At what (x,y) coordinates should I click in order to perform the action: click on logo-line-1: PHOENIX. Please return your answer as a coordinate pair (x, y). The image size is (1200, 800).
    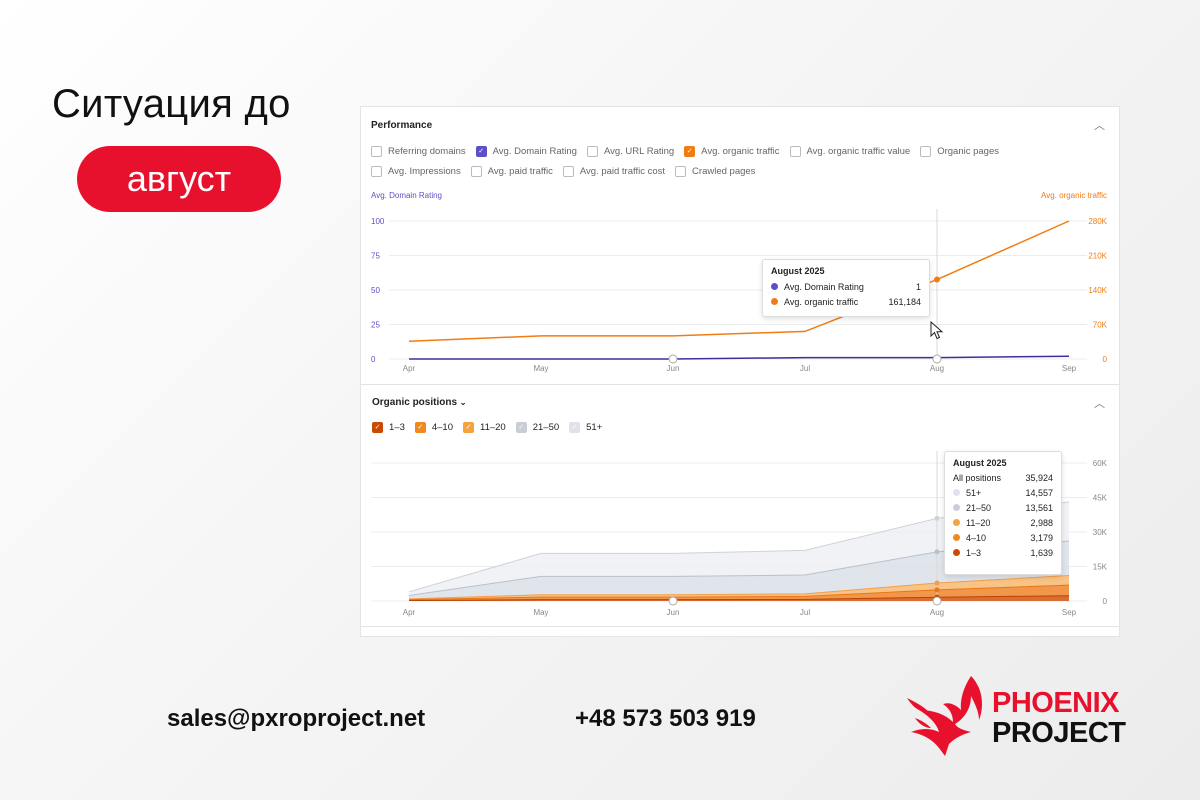
    Looking at the image, I should click on (1056, 703).